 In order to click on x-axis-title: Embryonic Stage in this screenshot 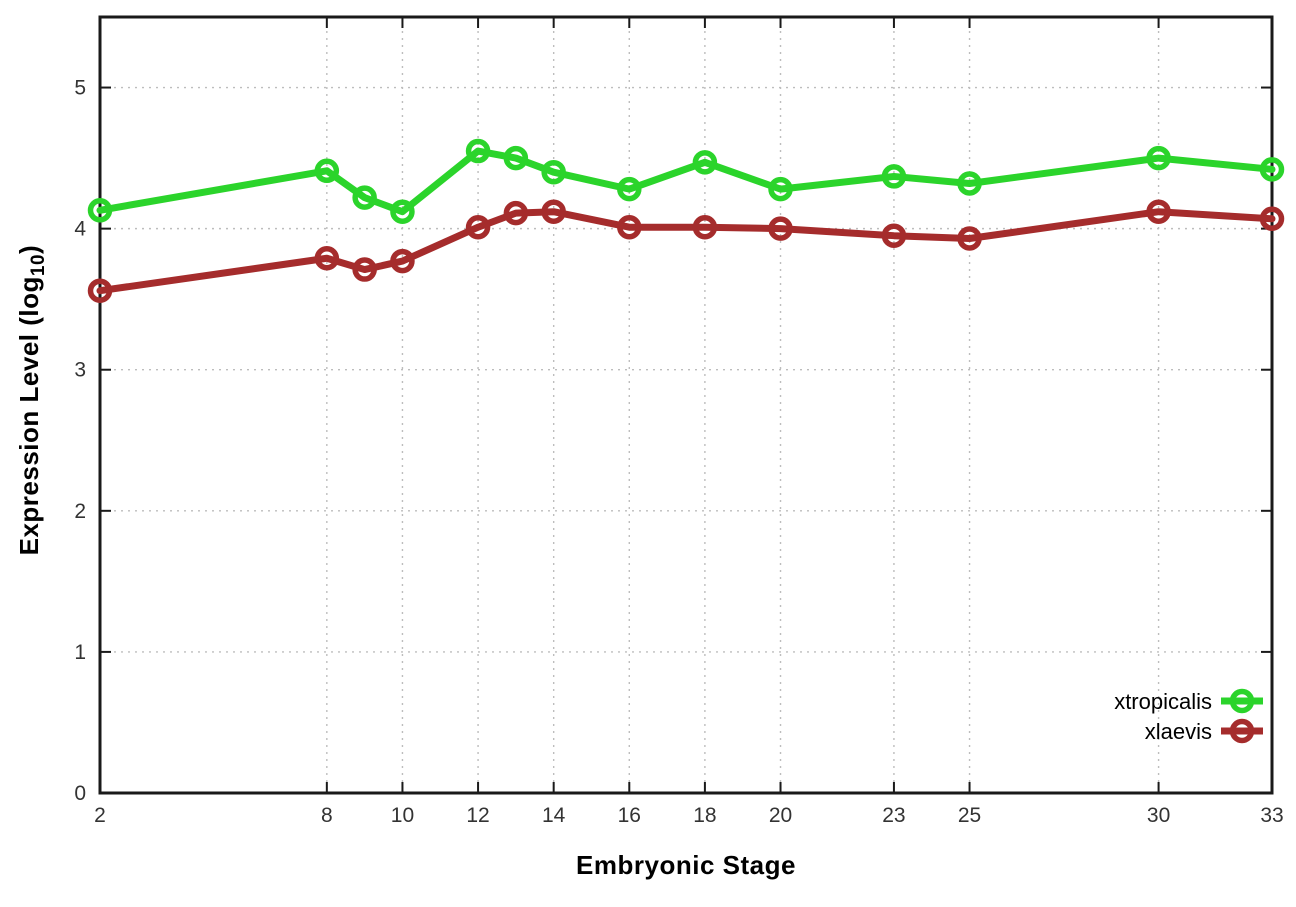, I will do `click(686, 865)`.